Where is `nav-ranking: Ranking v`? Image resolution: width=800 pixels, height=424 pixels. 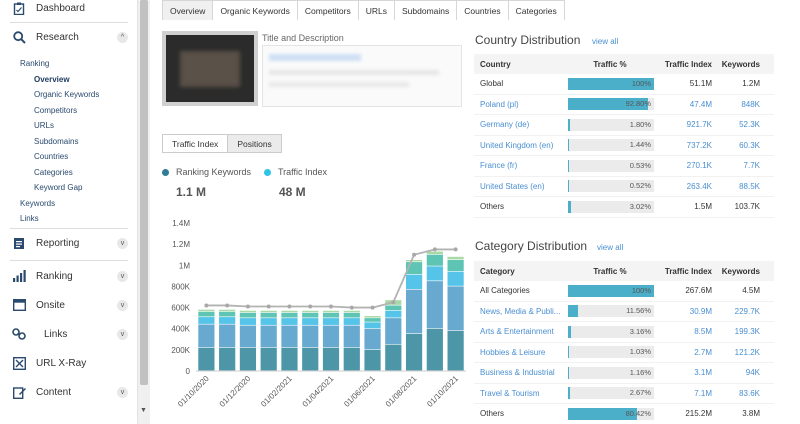
nav-ranking: Ranking v is located at coordinates (68, 276).